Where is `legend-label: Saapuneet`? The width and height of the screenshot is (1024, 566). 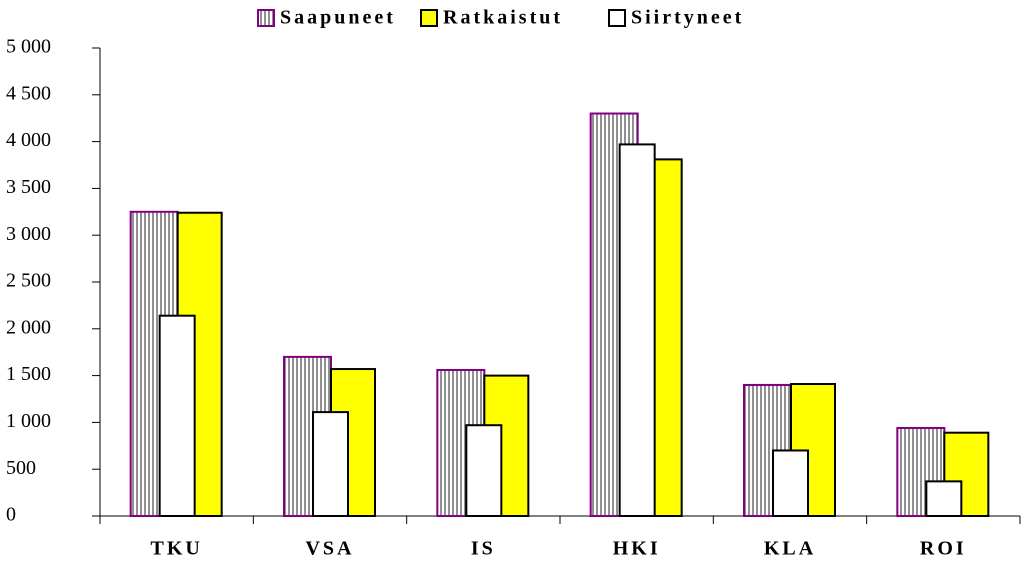
legend-label: Saapuneet is located at coordinates (338, 18).